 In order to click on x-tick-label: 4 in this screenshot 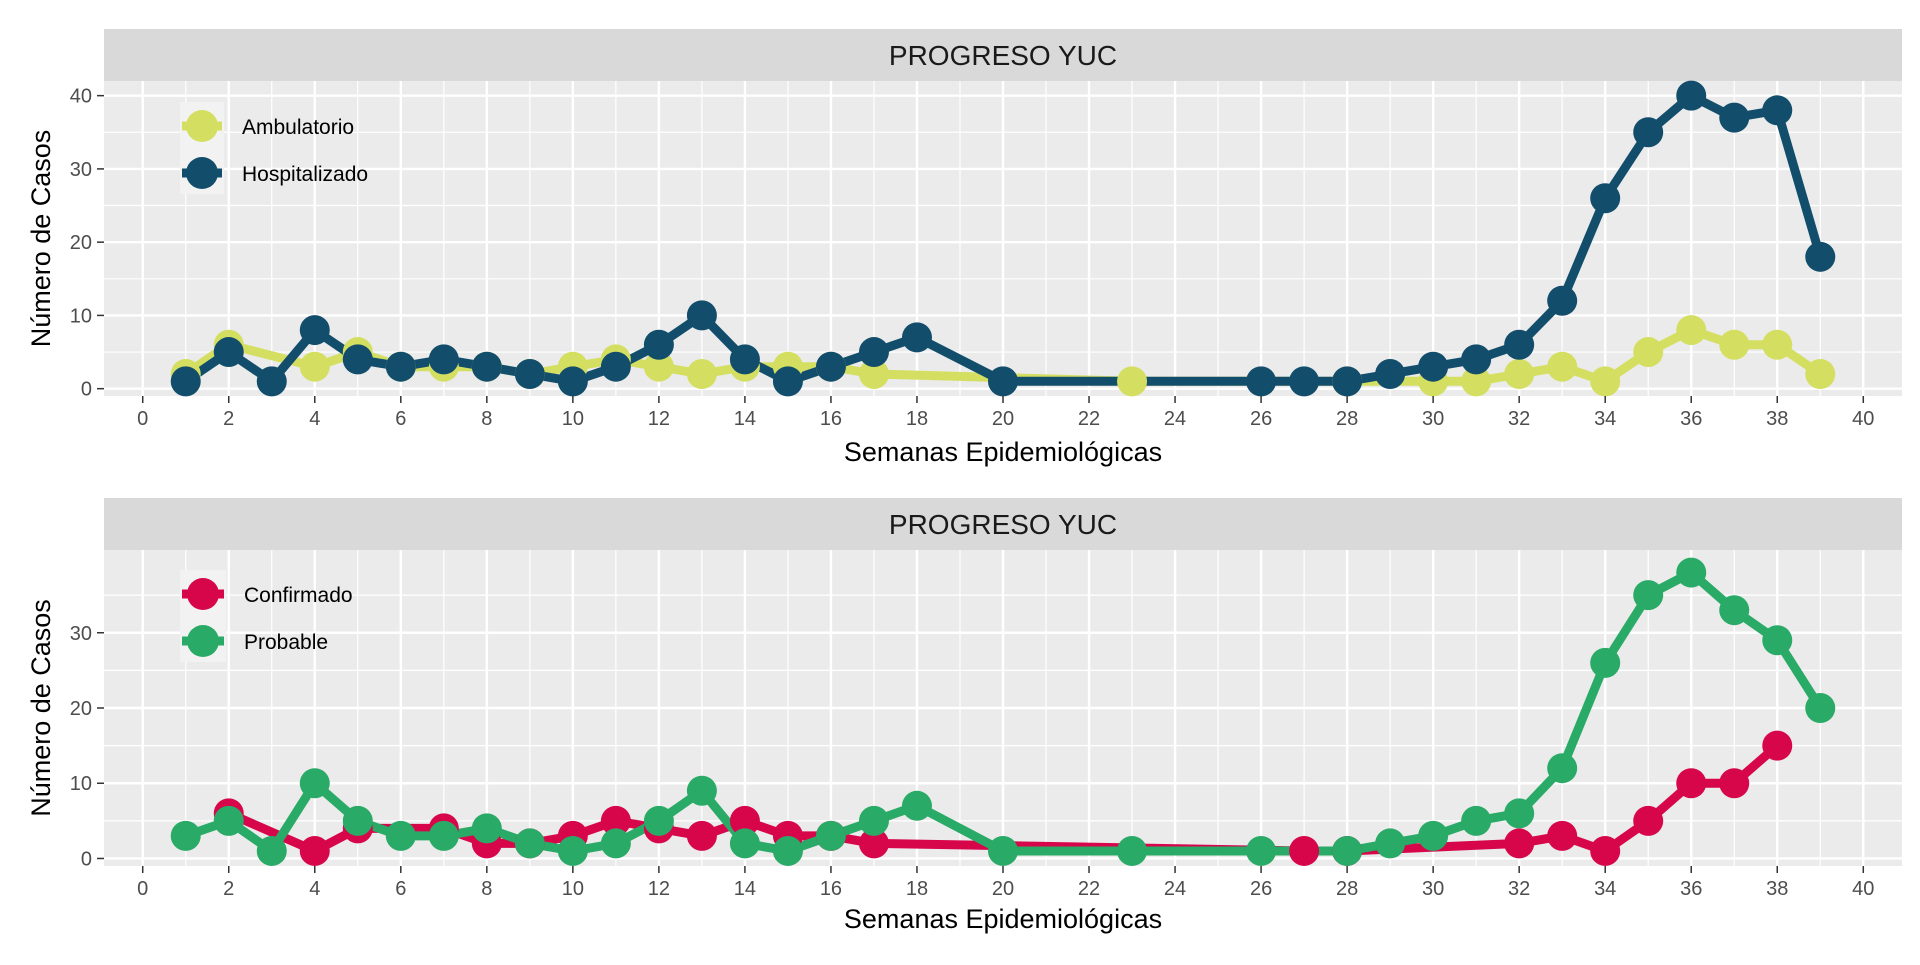, I will do `click(314, 889)`.